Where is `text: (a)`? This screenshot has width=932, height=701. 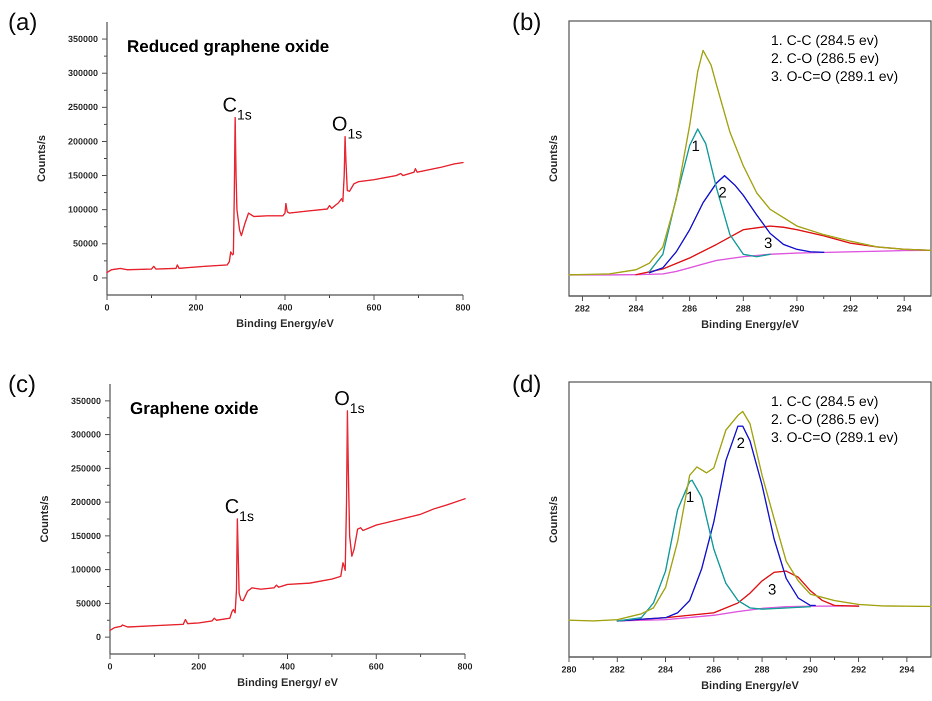 text: (a) is located at coordinates (23, 22).